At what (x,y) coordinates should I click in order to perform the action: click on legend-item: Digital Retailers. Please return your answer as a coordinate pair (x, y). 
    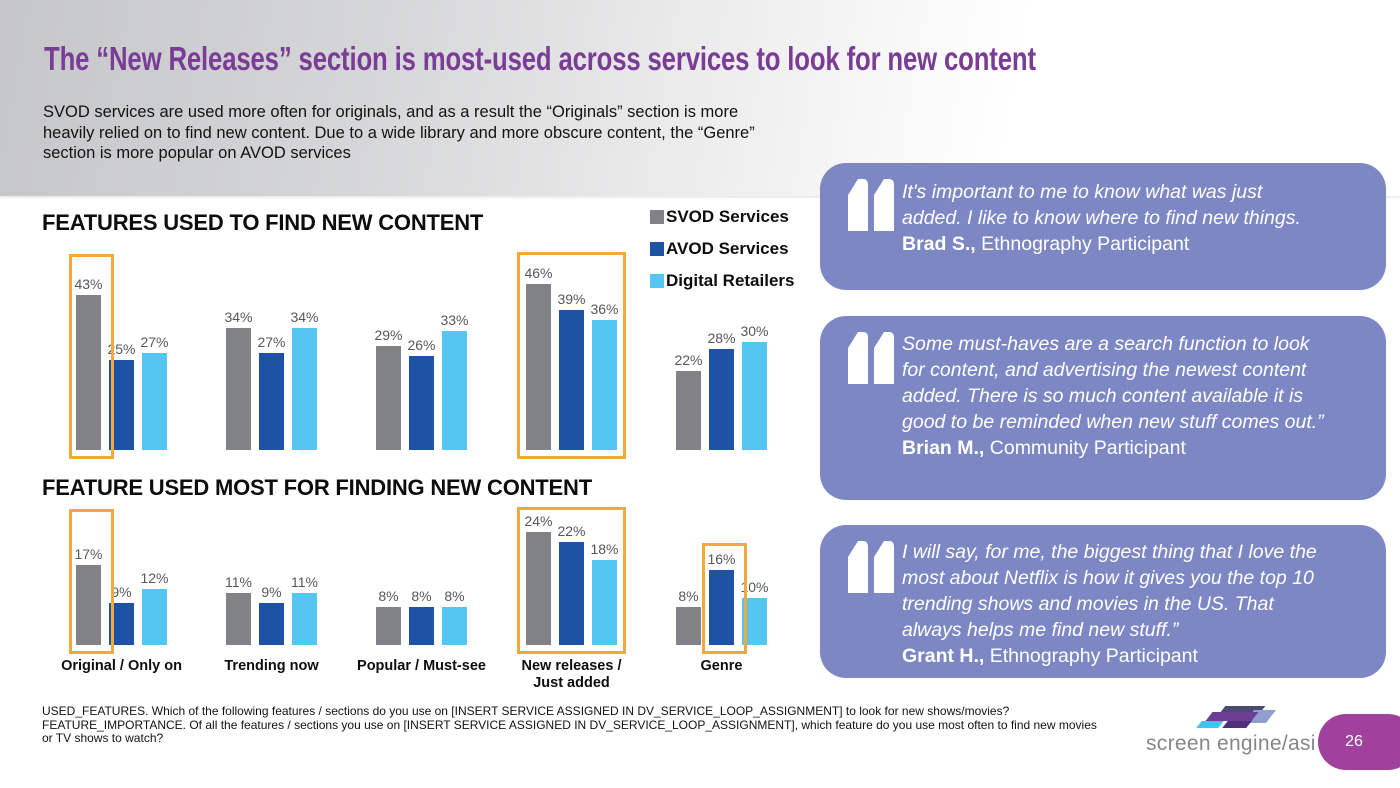
    Looking at the image, I should click on (722, 280).